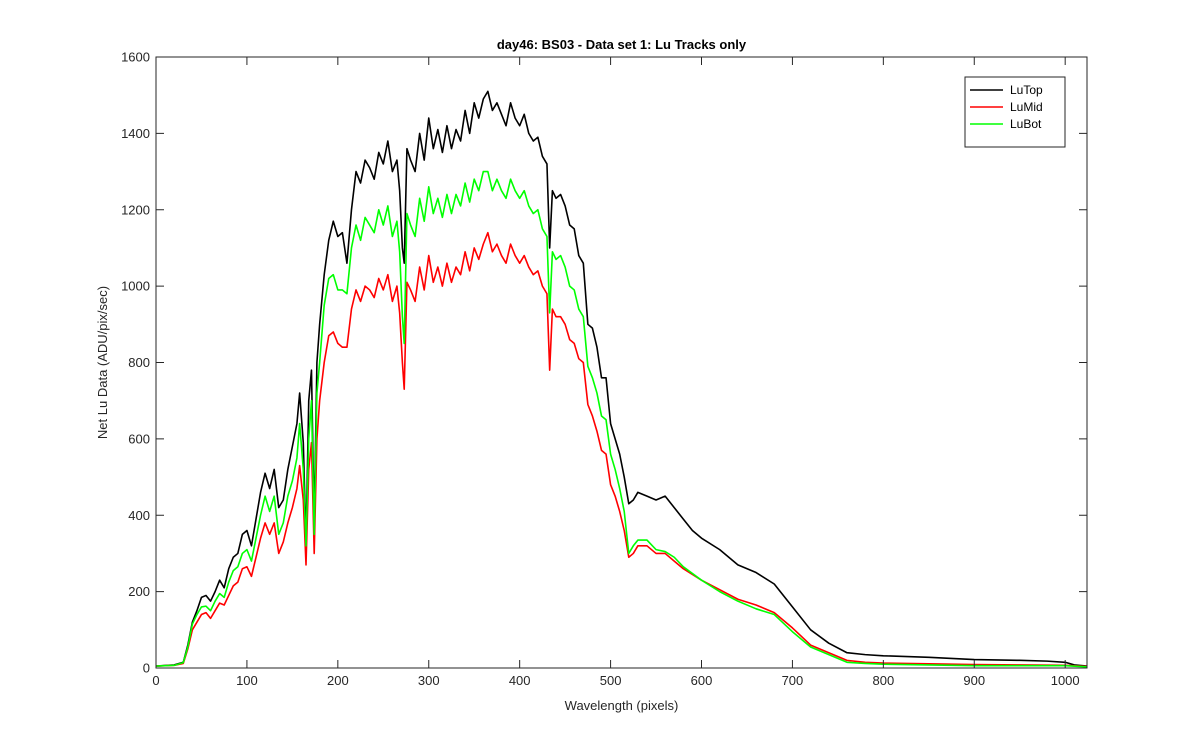  Describe the element at coordinates (1065, 680) in the screenshot. I see `x-tick-label: 1000` at that location.